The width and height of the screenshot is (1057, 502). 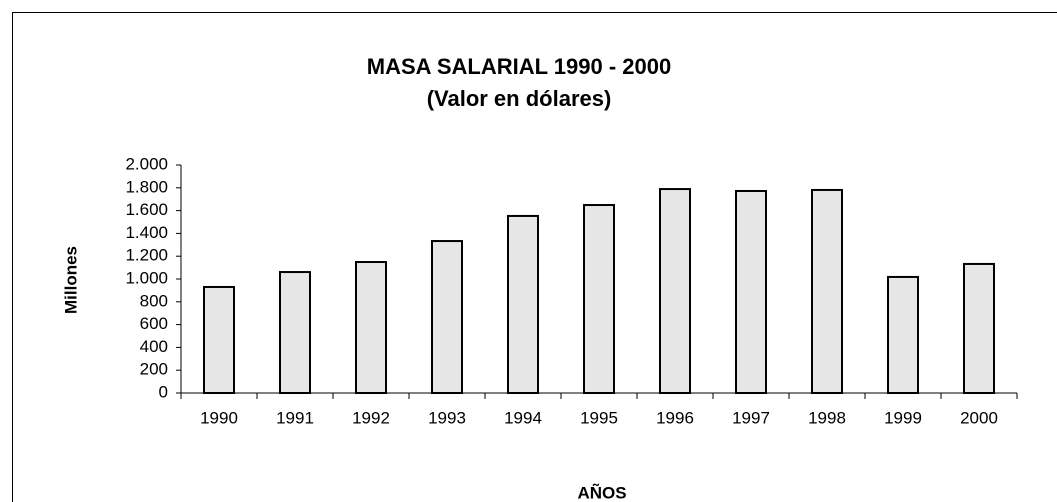 What do you see at coordinates (154, 300) in the screenshot?
I see `y-tick-label: 800` at bounding box center [154, 300].